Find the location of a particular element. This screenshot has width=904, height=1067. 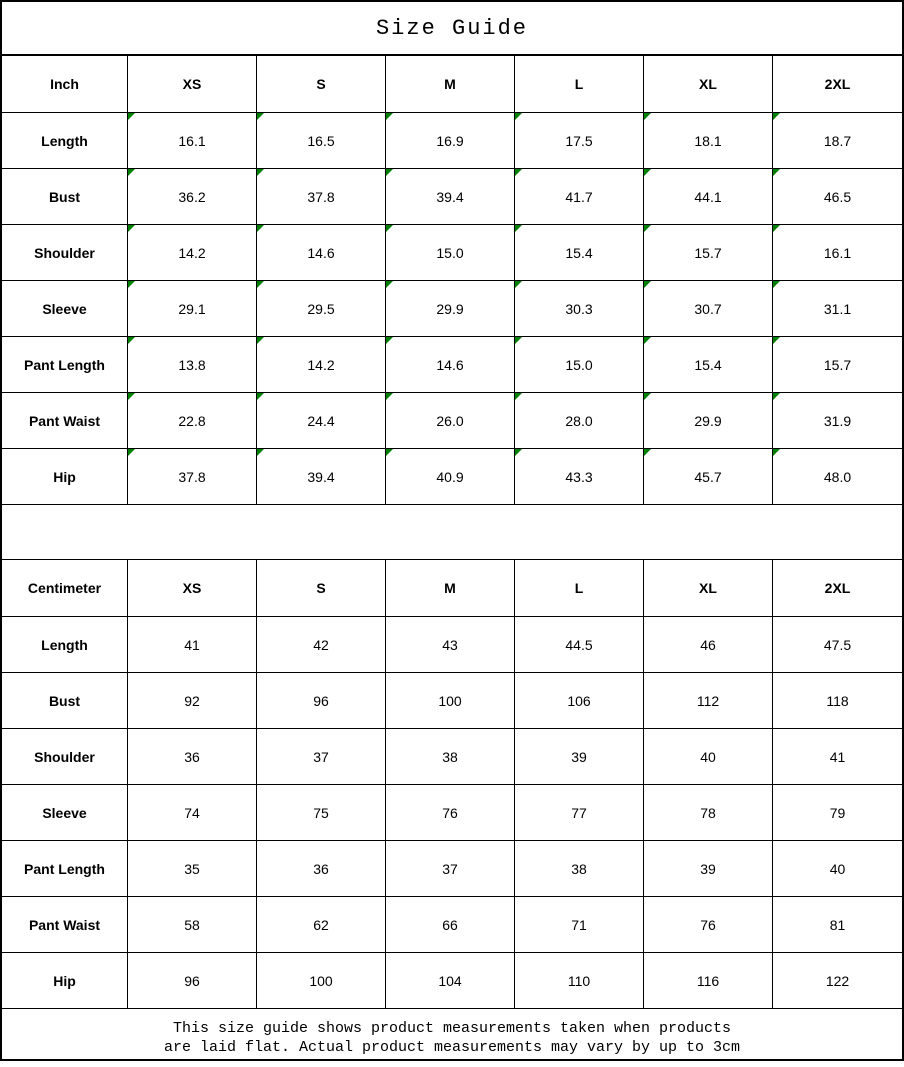

inch-measure-value-cell: 28.0 is located at coordinates (579, 421).